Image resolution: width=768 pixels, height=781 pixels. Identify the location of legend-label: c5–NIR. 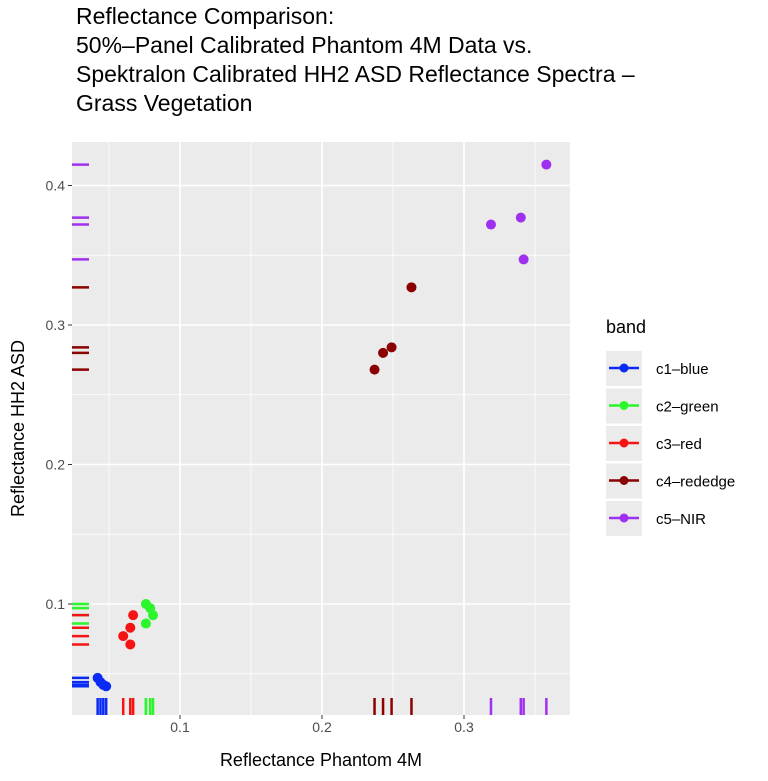
(681, 519).